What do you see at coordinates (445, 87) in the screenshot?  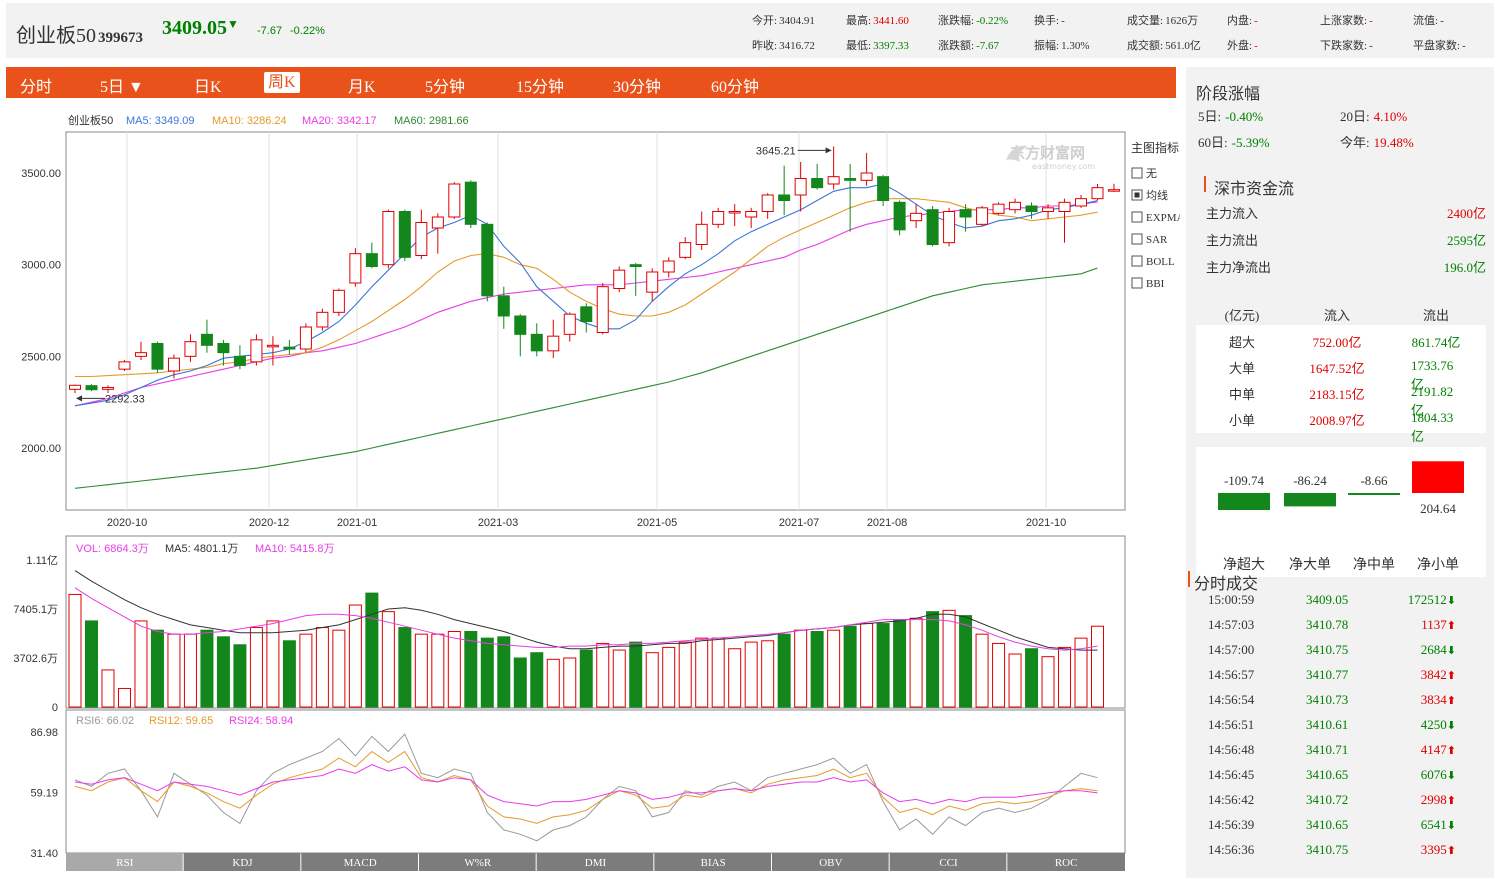 I see `tab-6: 5分钟` at bounding box center [445, 87].